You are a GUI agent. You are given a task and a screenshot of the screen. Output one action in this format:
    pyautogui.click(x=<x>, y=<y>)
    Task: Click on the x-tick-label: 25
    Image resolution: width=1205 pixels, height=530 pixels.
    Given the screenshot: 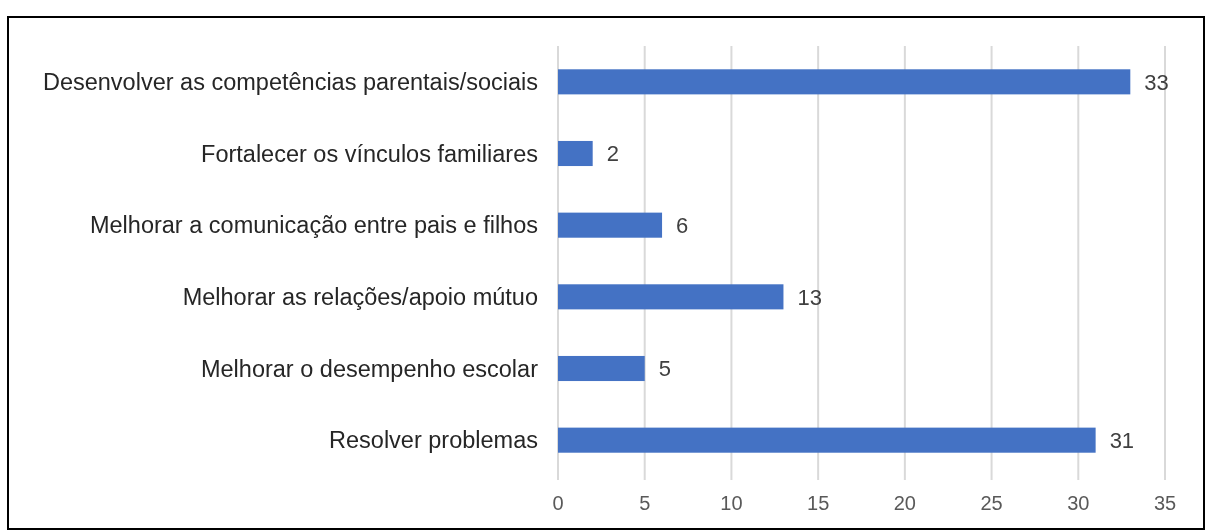 What is the action you would take?
    pyautogui.click(x=991, y=503)
    